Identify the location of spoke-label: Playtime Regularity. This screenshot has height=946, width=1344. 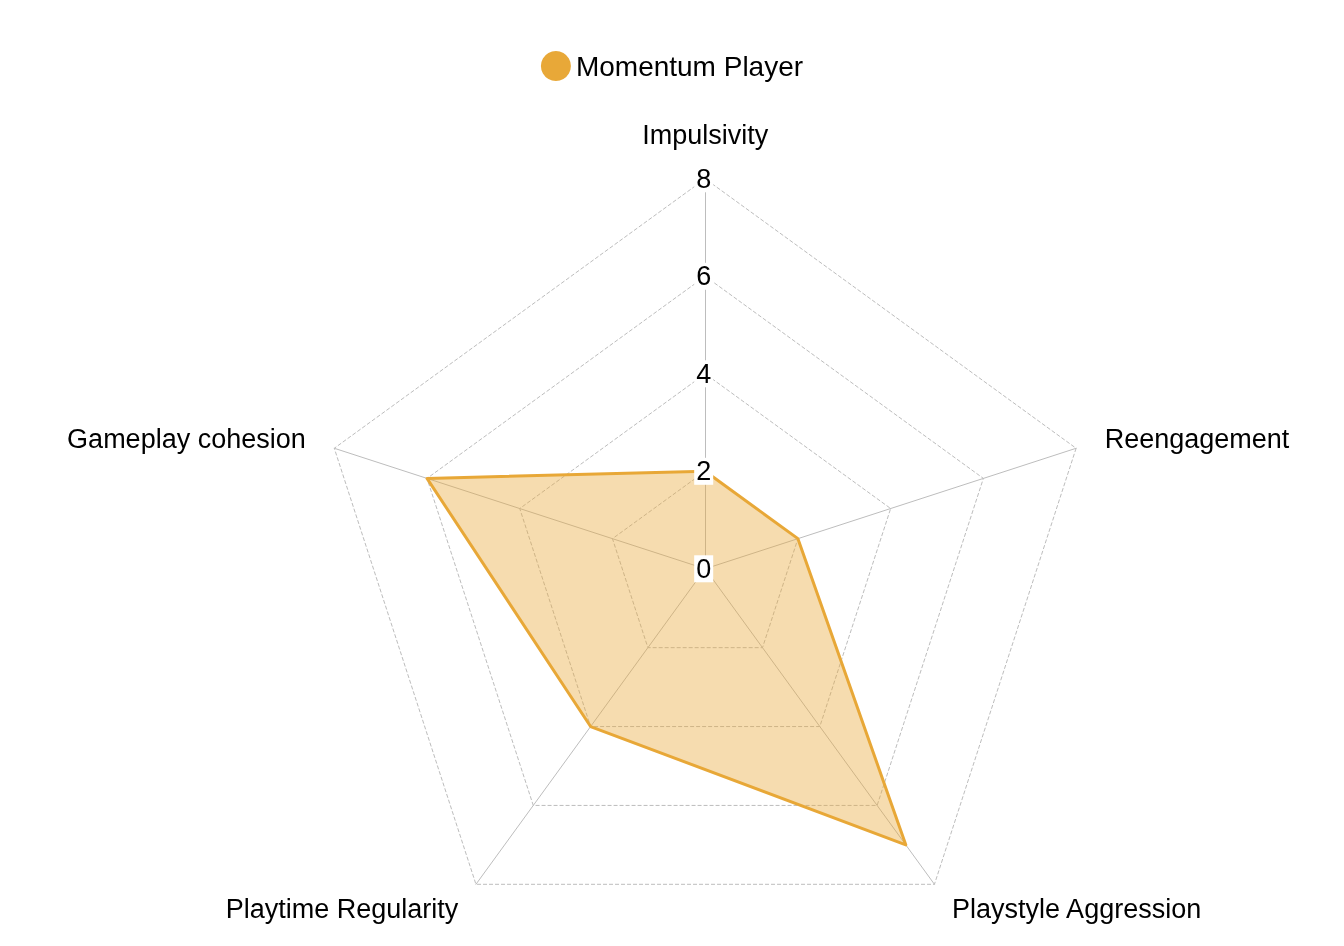
(342, 908).